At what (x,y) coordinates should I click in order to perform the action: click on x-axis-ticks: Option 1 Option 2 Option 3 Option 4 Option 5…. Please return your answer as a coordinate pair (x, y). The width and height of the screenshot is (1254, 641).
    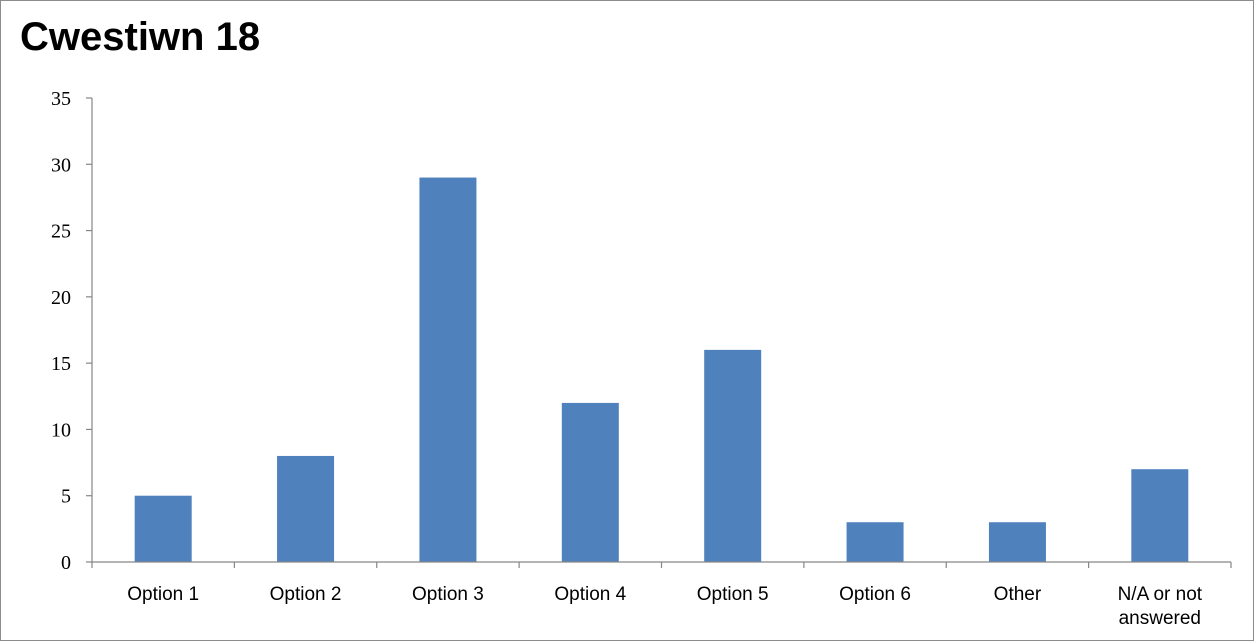
    Looking at the image, I should click on (661, 595).